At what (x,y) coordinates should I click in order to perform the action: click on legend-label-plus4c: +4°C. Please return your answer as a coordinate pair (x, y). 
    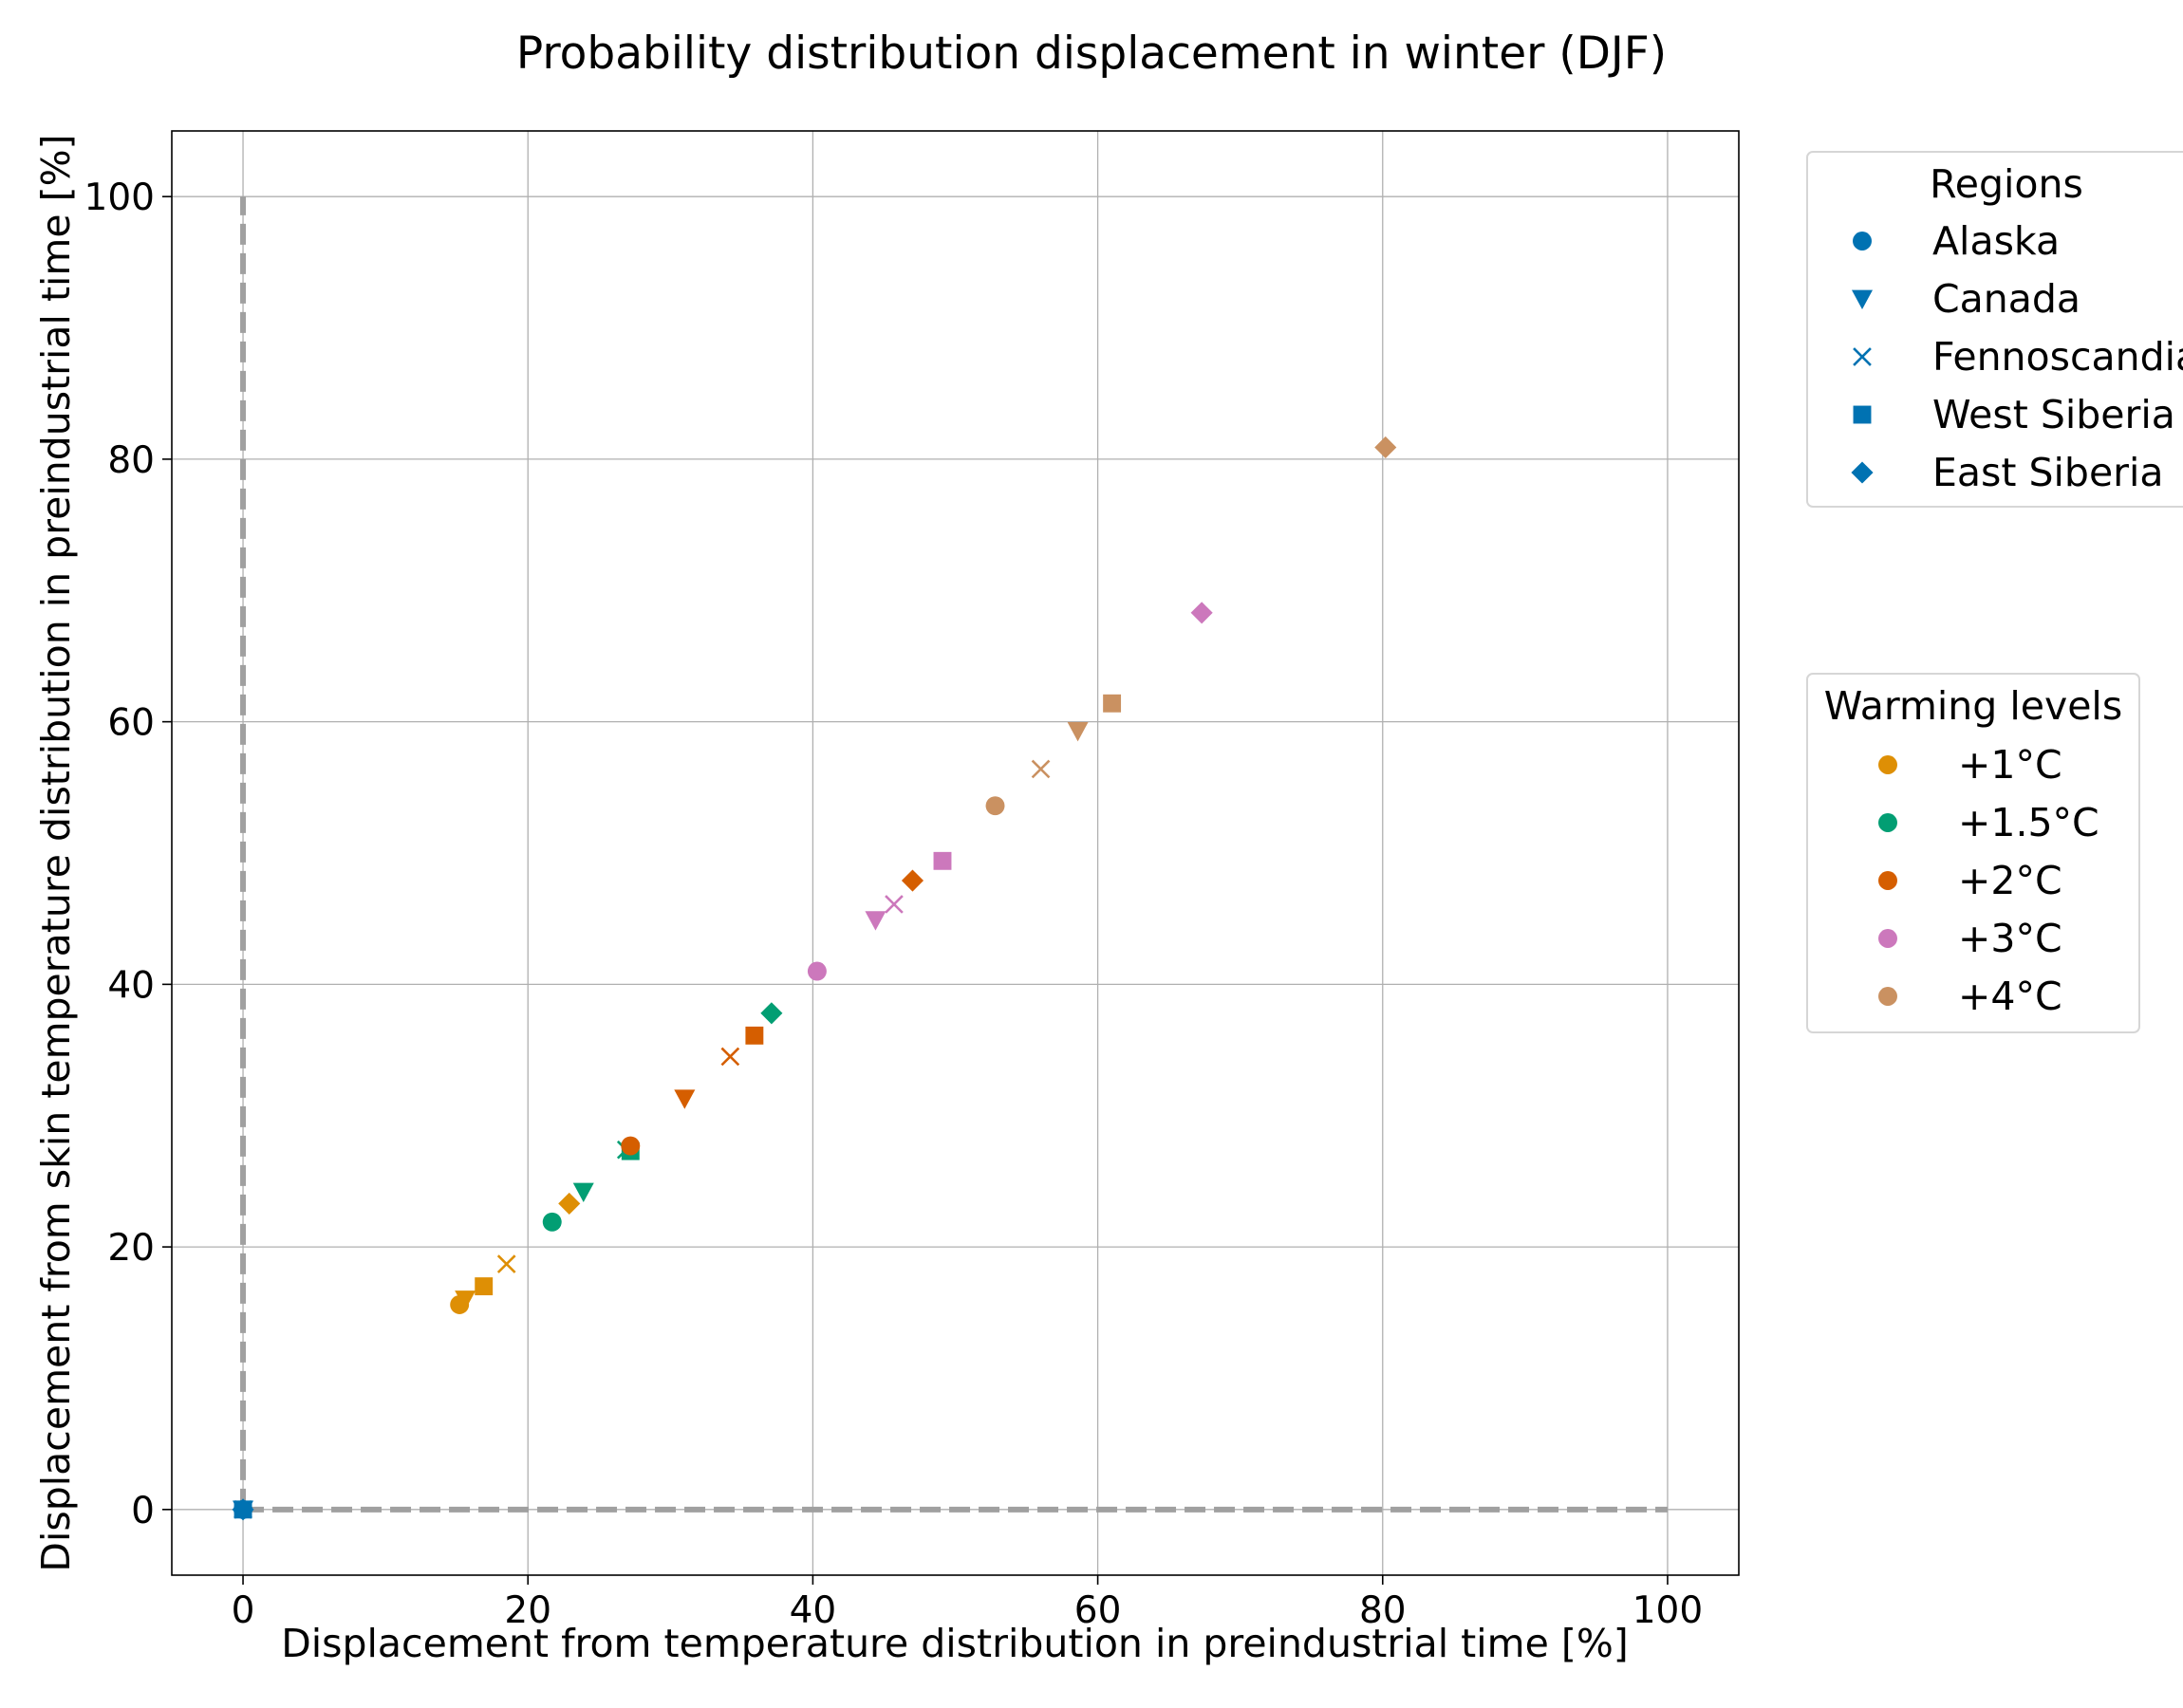
    Looking at the image, I should click on (2010, 996).